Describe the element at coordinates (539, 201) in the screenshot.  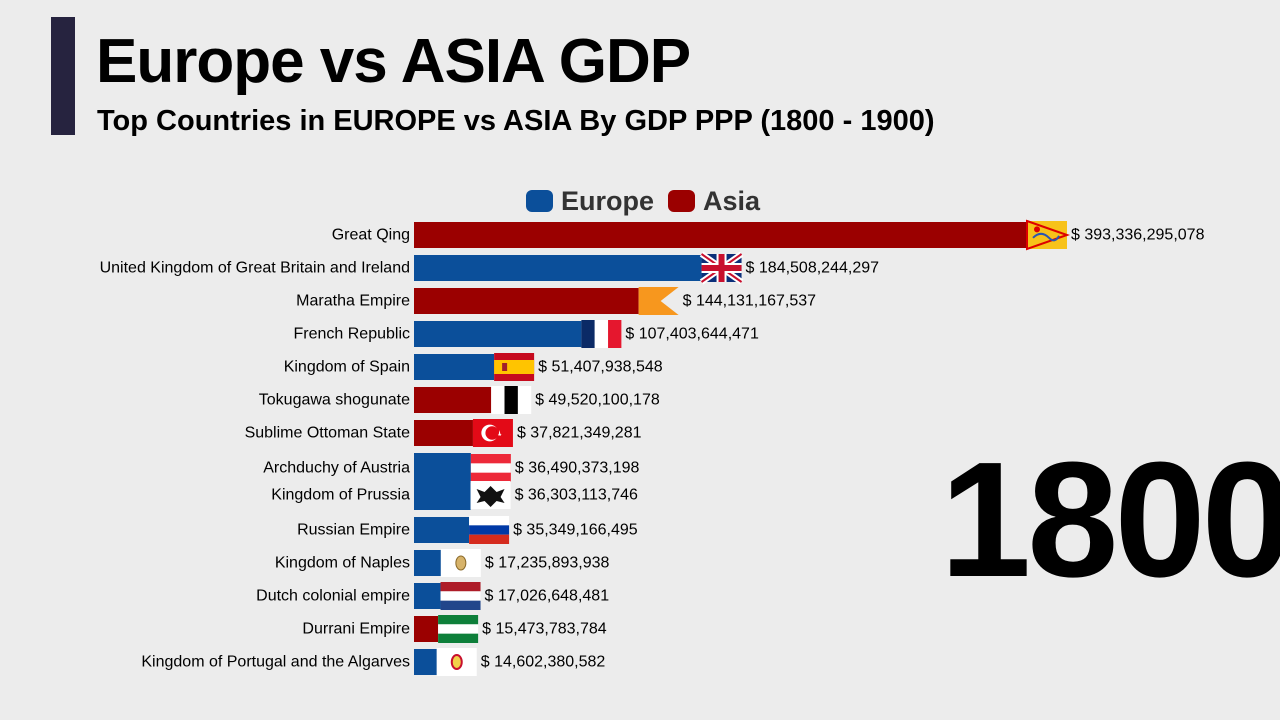
I see `legend-swatch-europe` at that location.